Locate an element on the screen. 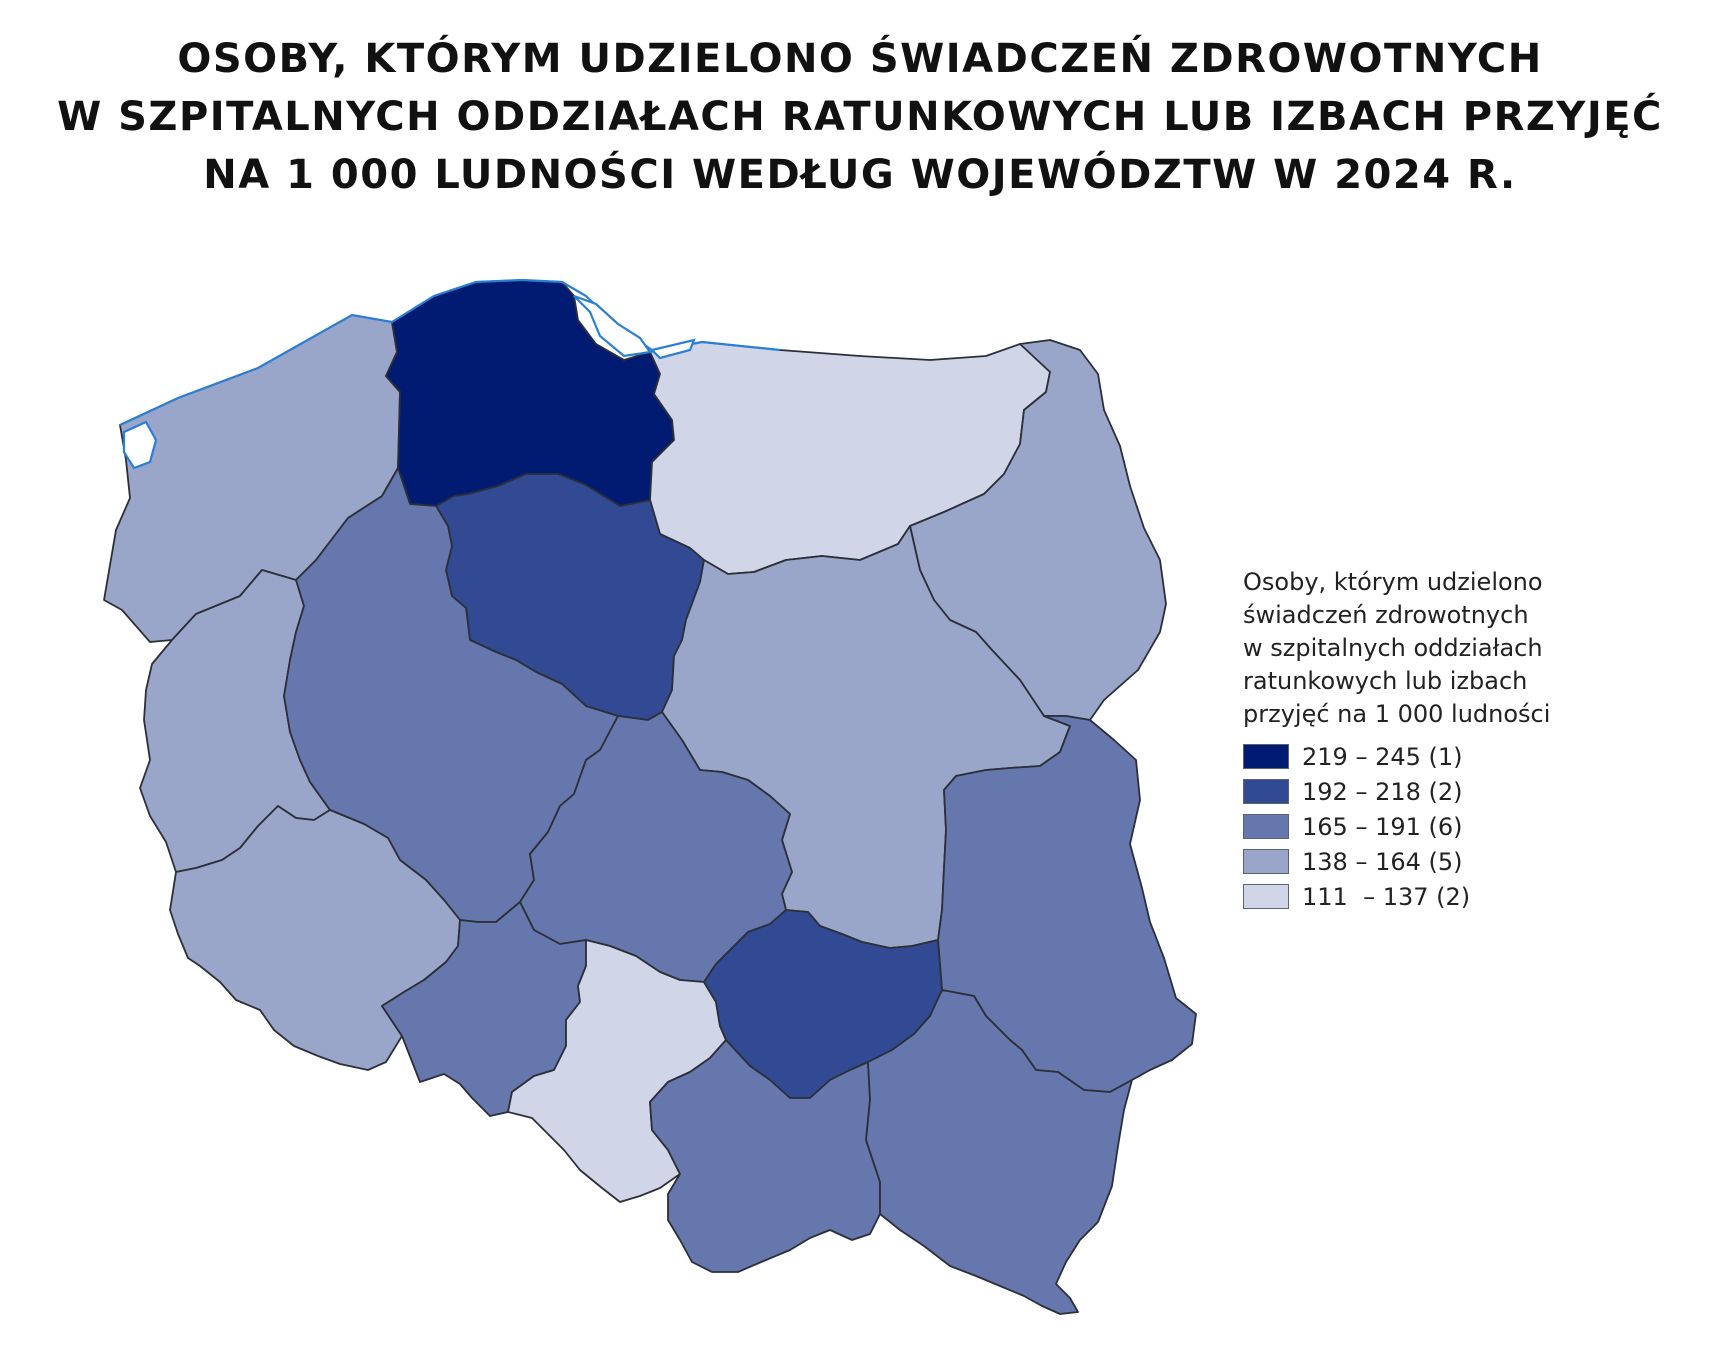 This screenshot has height=1355, width=1720. legend-title-line-2: świadczeń zdrowotnych is located at coordinates (1386, 615).